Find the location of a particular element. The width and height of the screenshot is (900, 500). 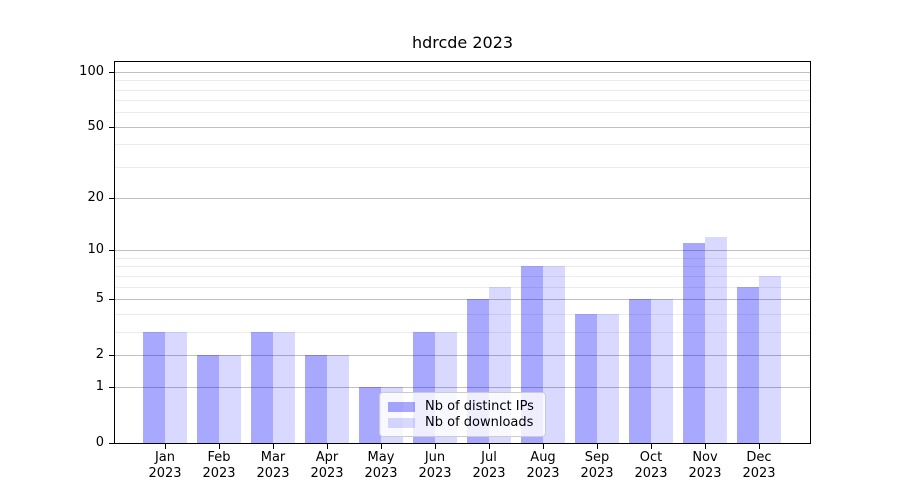

x-tick-aug is located at coordinates (543, 446).